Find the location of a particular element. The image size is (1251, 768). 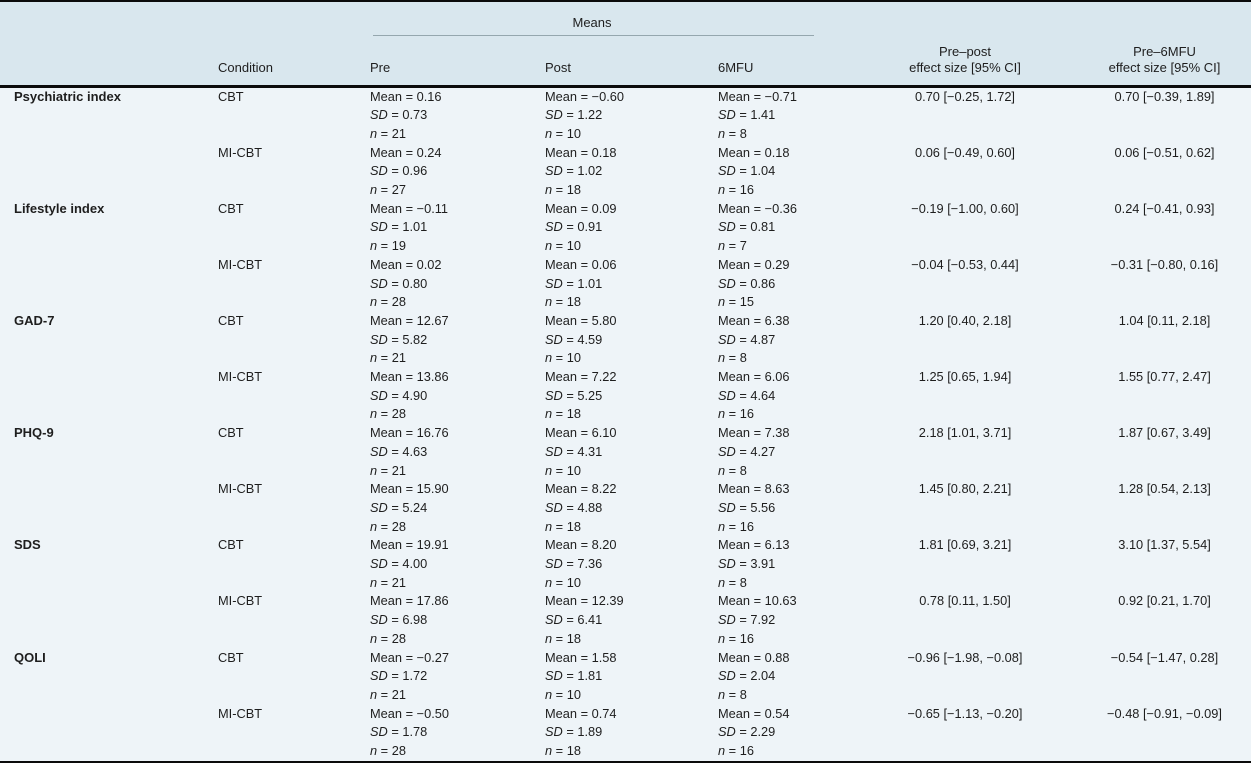

stat-value: 19.91 is located at coordinates (432, 545).